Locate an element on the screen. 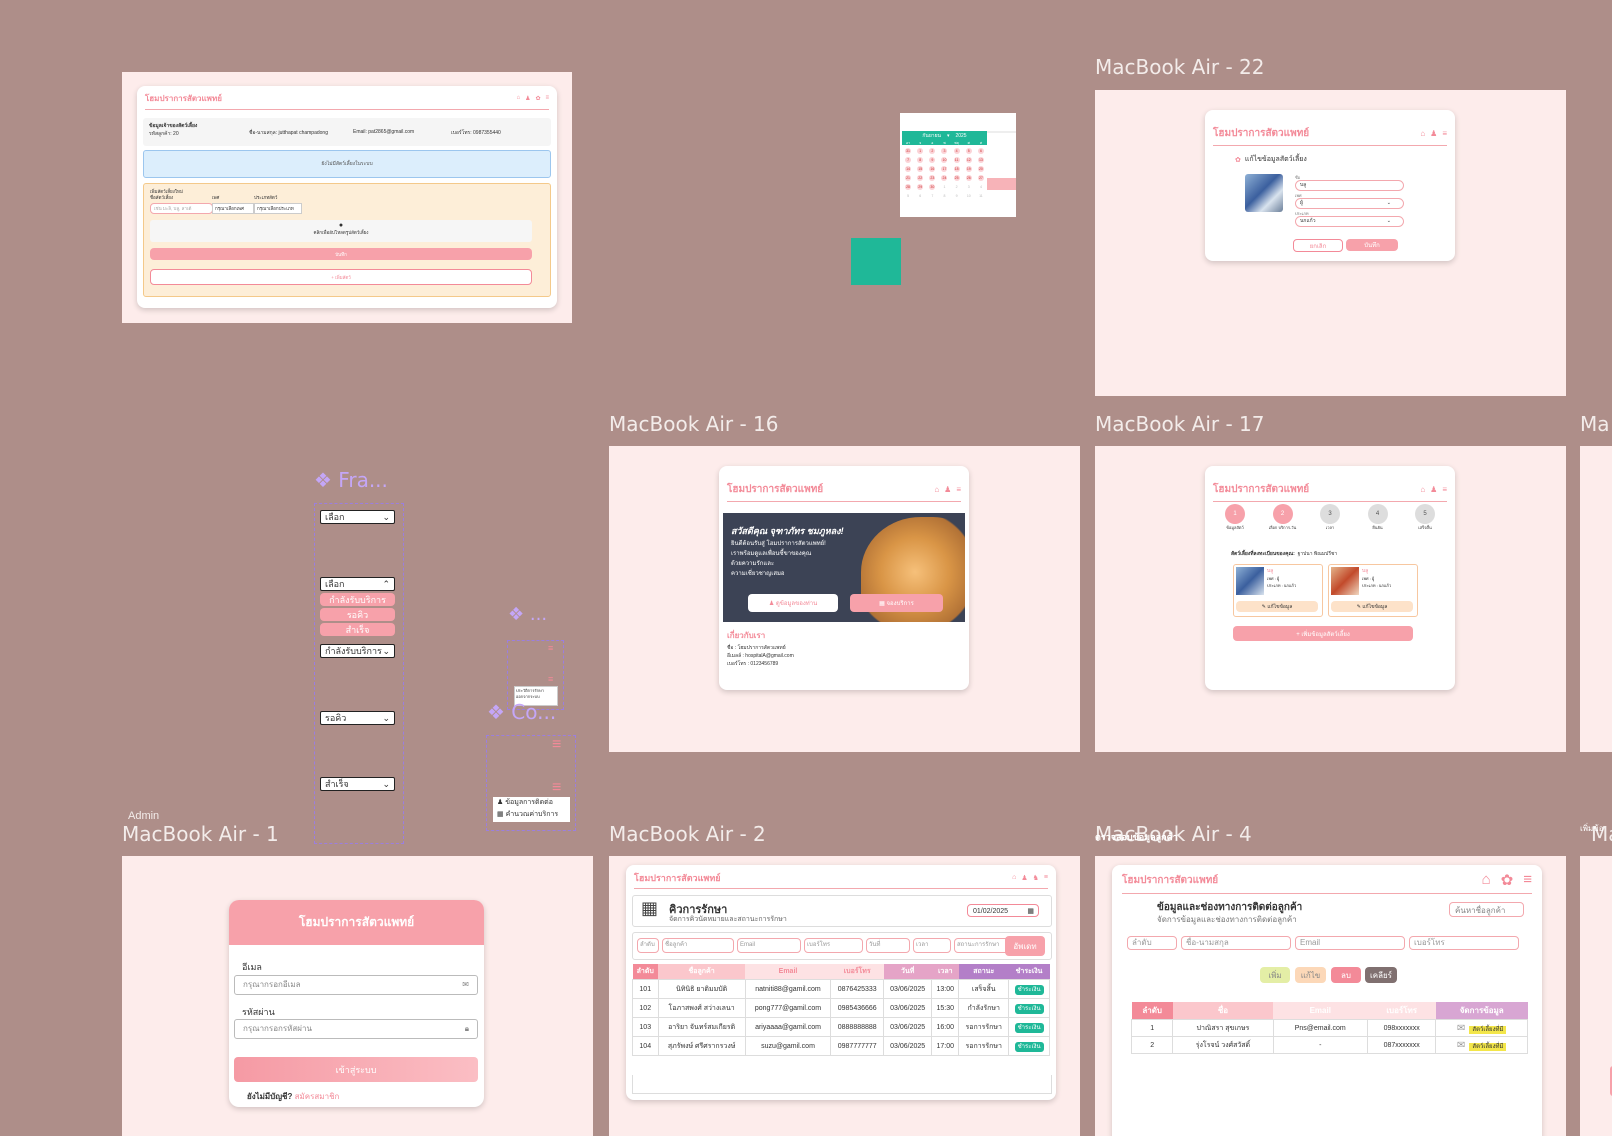 The image size is (1612, 1136). form-input: Email is located at coordinates (1350, 943).